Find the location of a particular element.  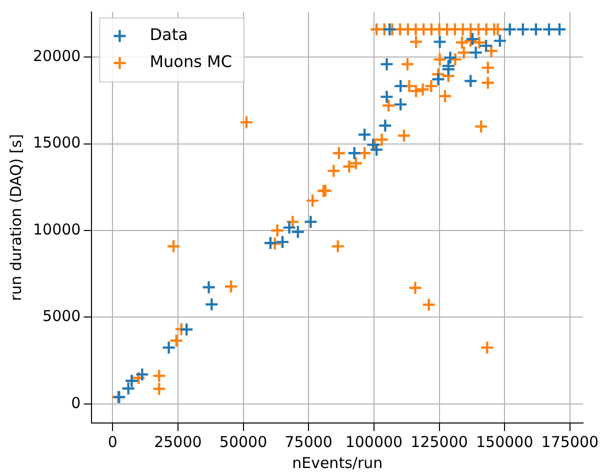

x-axis-title: nEvents/run is located at coordinates (337, 463).